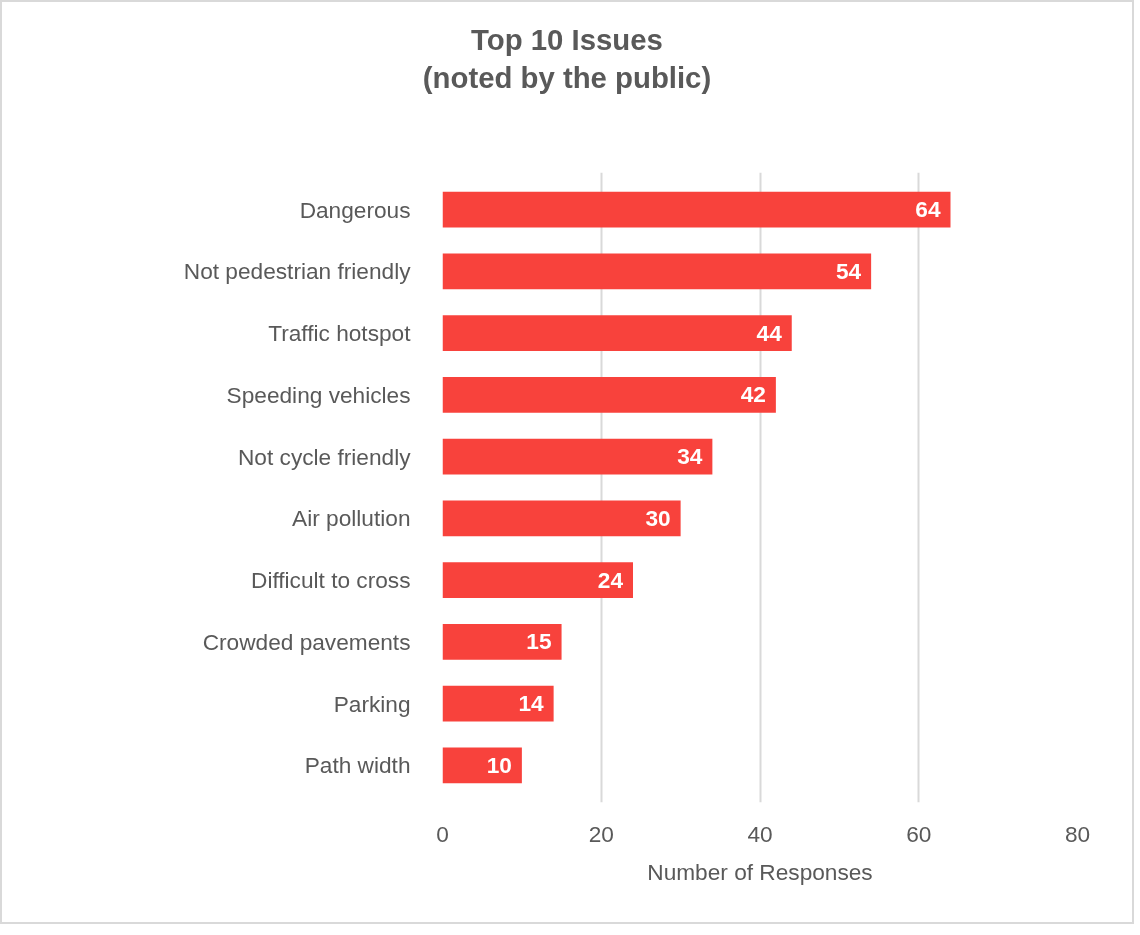 This screenshot has width=1140, height=935. I want to click on data-label: 30, so click(658, 517).